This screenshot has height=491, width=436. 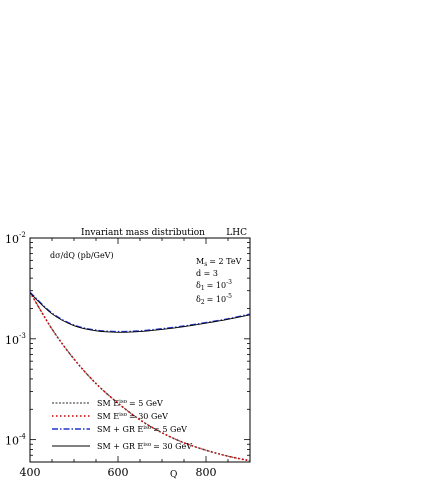 I want to click on y-tick-label: 10⁻², so click(x=15, y=238).